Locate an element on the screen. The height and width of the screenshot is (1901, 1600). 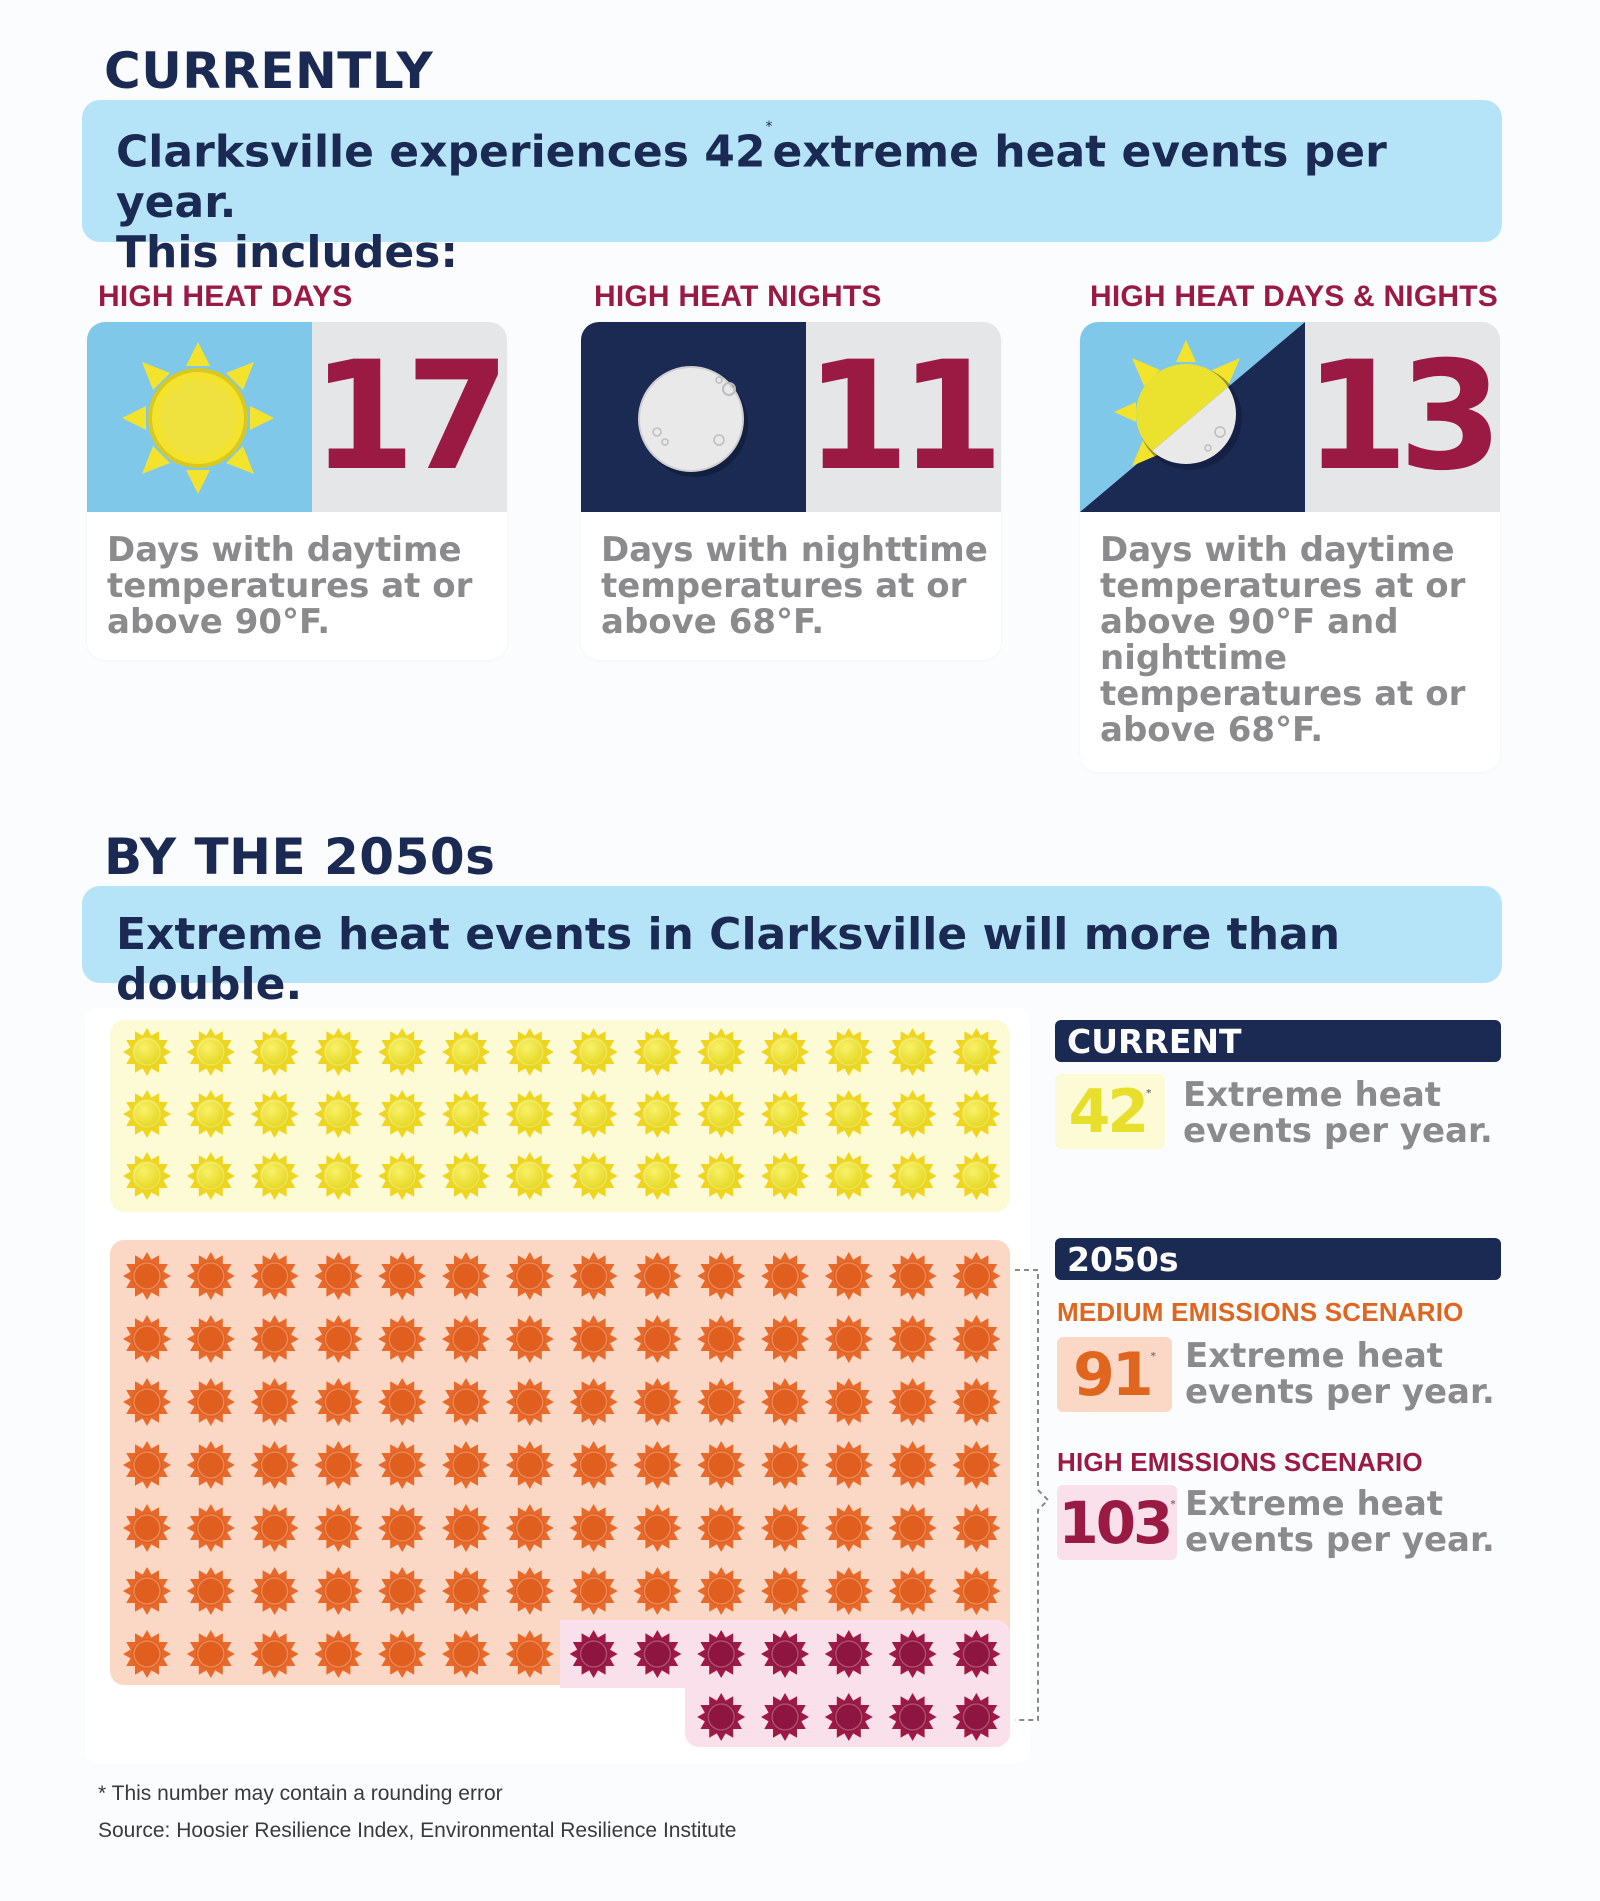
legend-medium-badge: 91 * is located at coordinates (1114, 1374).